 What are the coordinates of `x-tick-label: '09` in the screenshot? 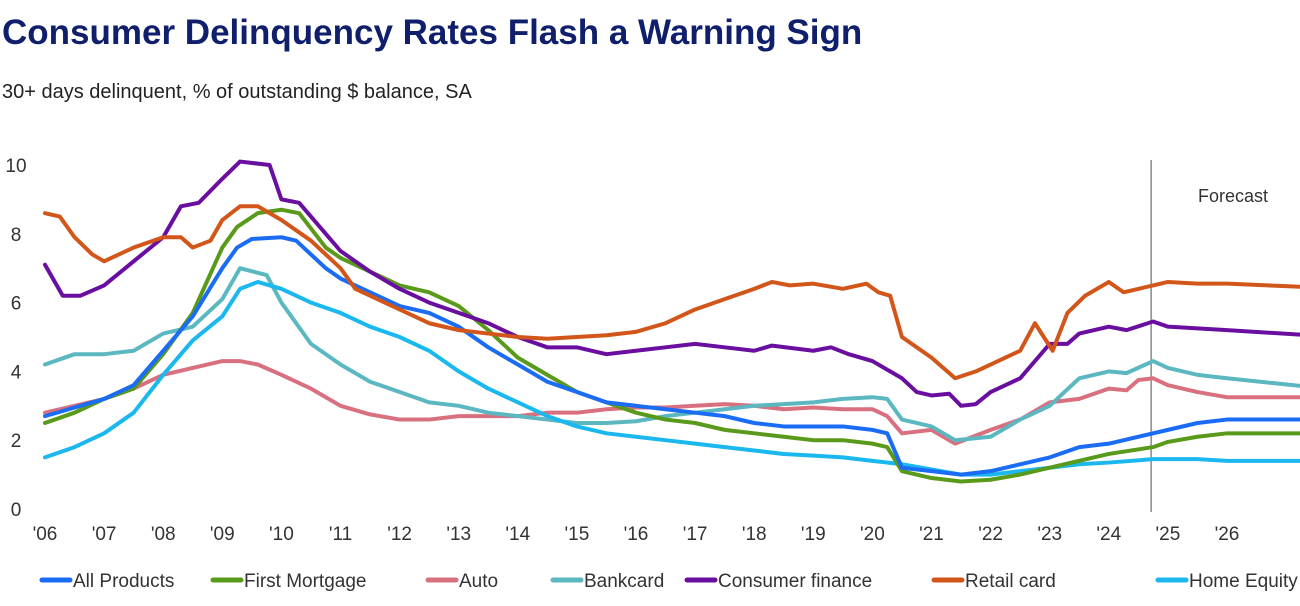 It's located at (222, 534).